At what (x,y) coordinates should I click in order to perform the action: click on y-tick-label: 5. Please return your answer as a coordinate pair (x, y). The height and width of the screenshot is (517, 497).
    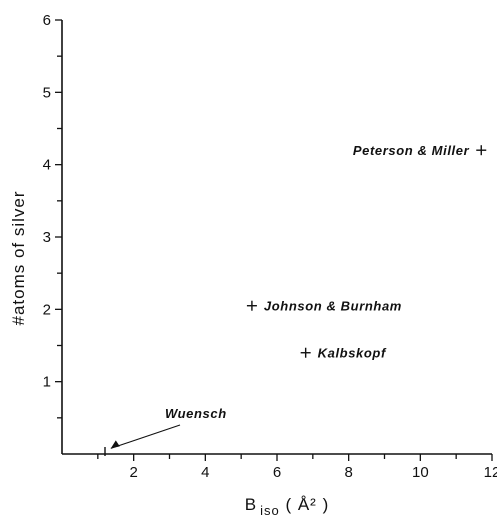
    Looking at the image, I should click on (47, 92).